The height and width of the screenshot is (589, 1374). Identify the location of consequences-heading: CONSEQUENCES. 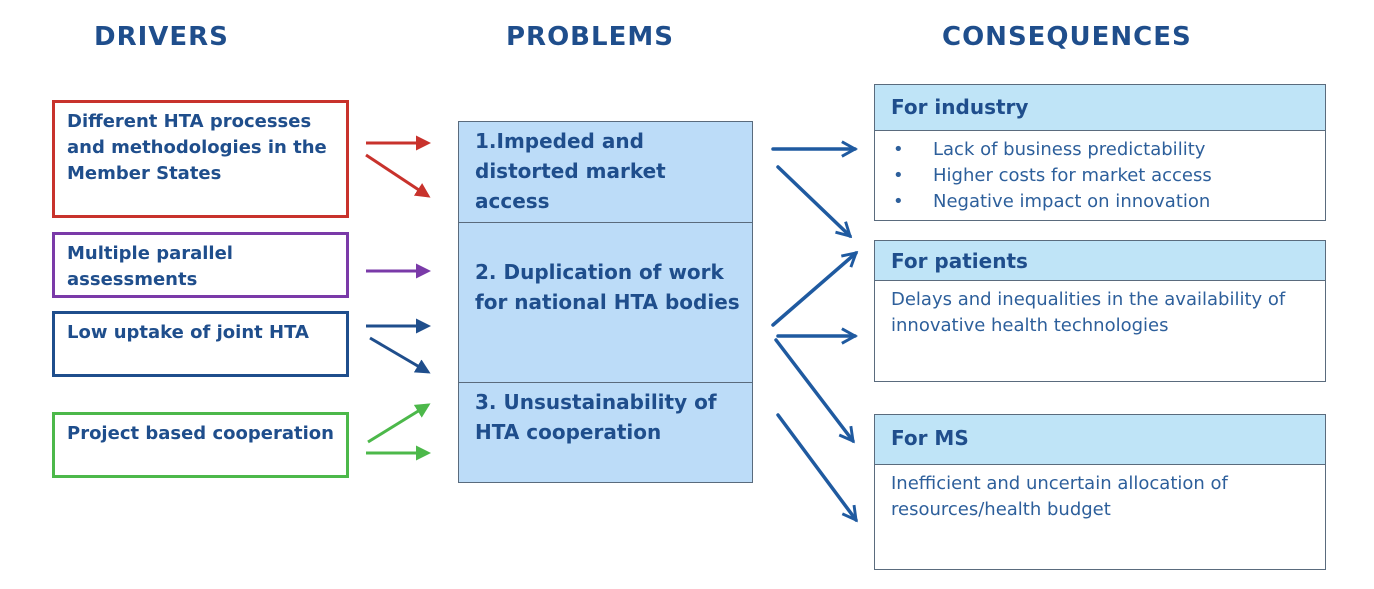
(1067, 37).